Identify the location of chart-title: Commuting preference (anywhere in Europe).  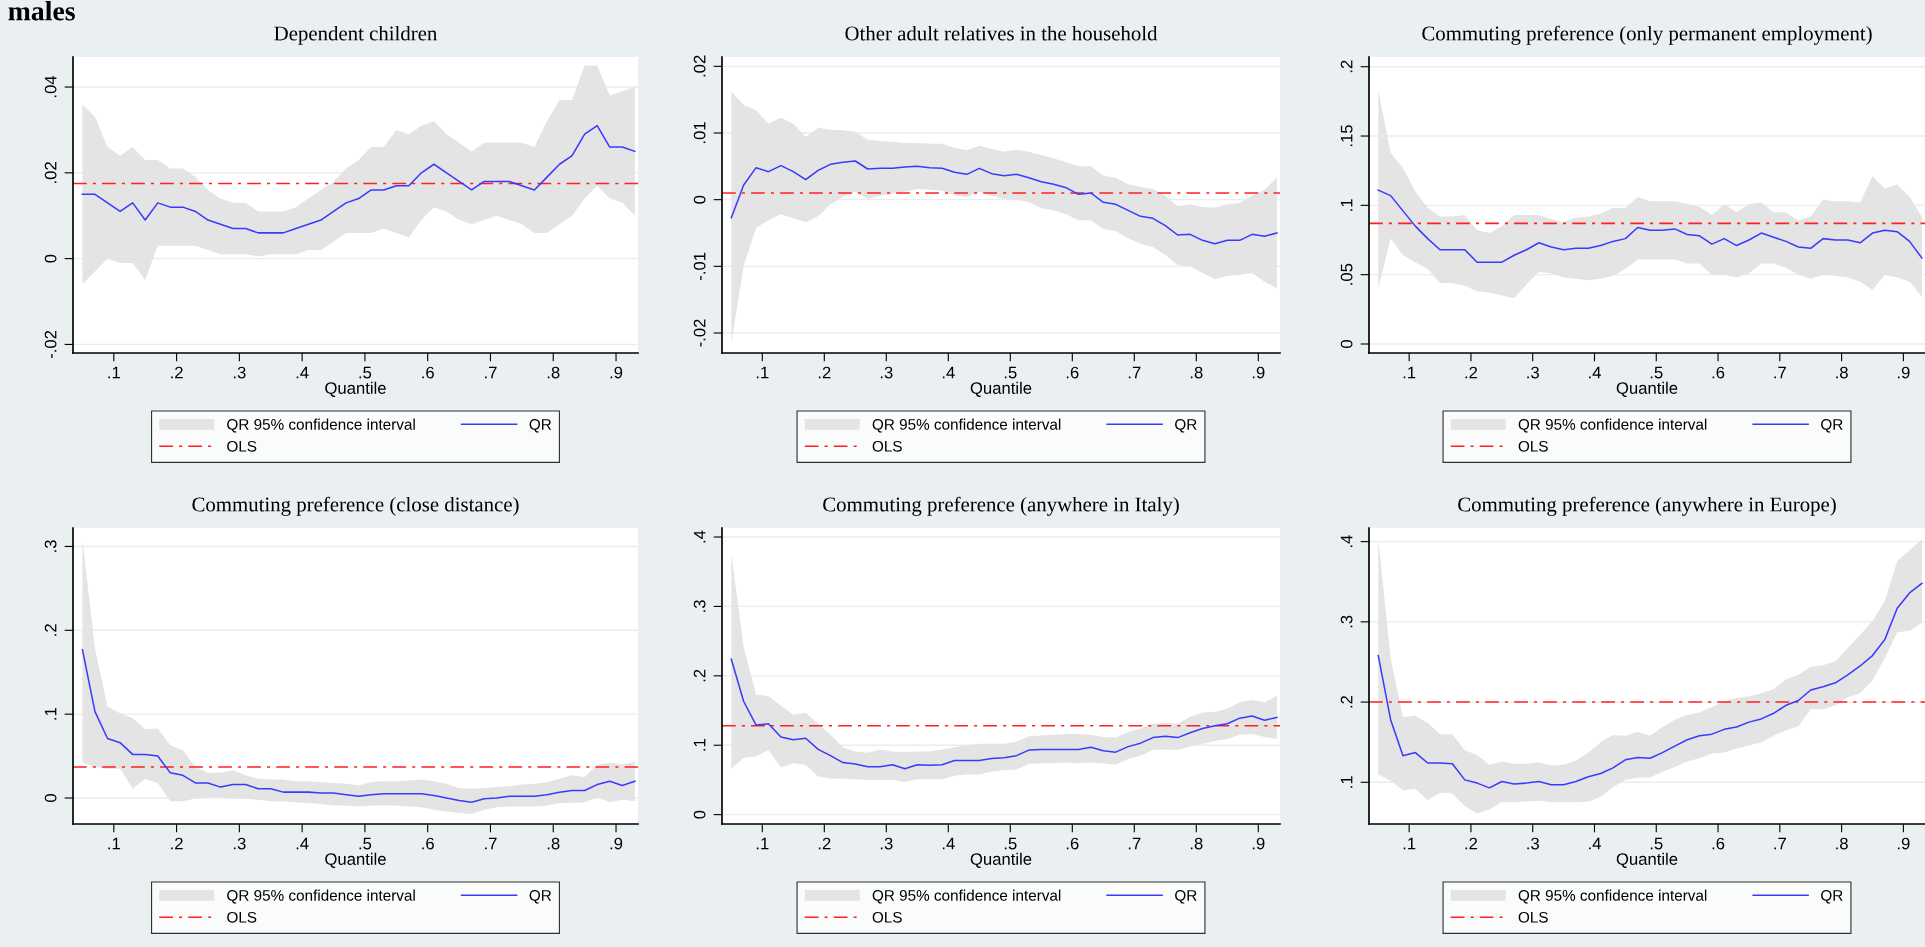
(1647, 506).